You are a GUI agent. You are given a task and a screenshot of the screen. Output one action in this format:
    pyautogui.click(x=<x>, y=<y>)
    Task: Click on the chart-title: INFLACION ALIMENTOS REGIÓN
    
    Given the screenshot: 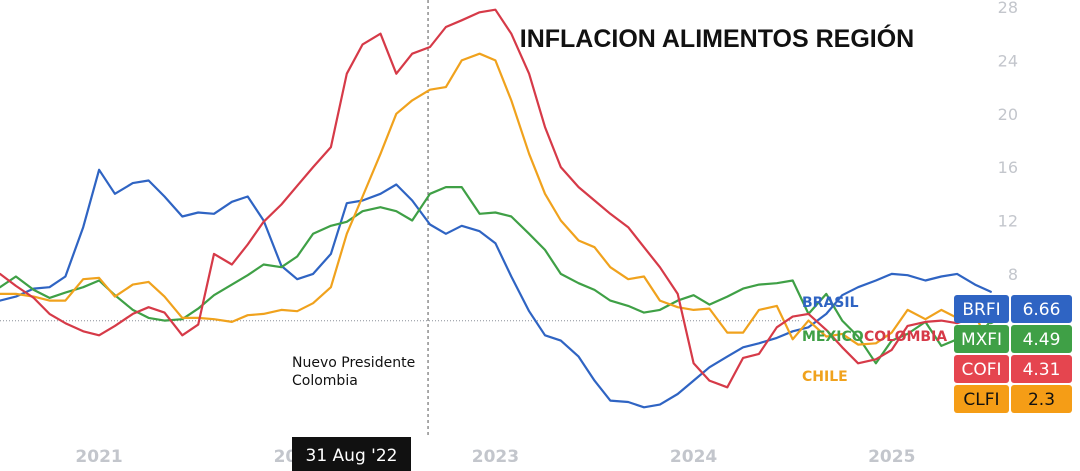 What is the action you would take?
    pyautogui.click(x=717, y=38)
    